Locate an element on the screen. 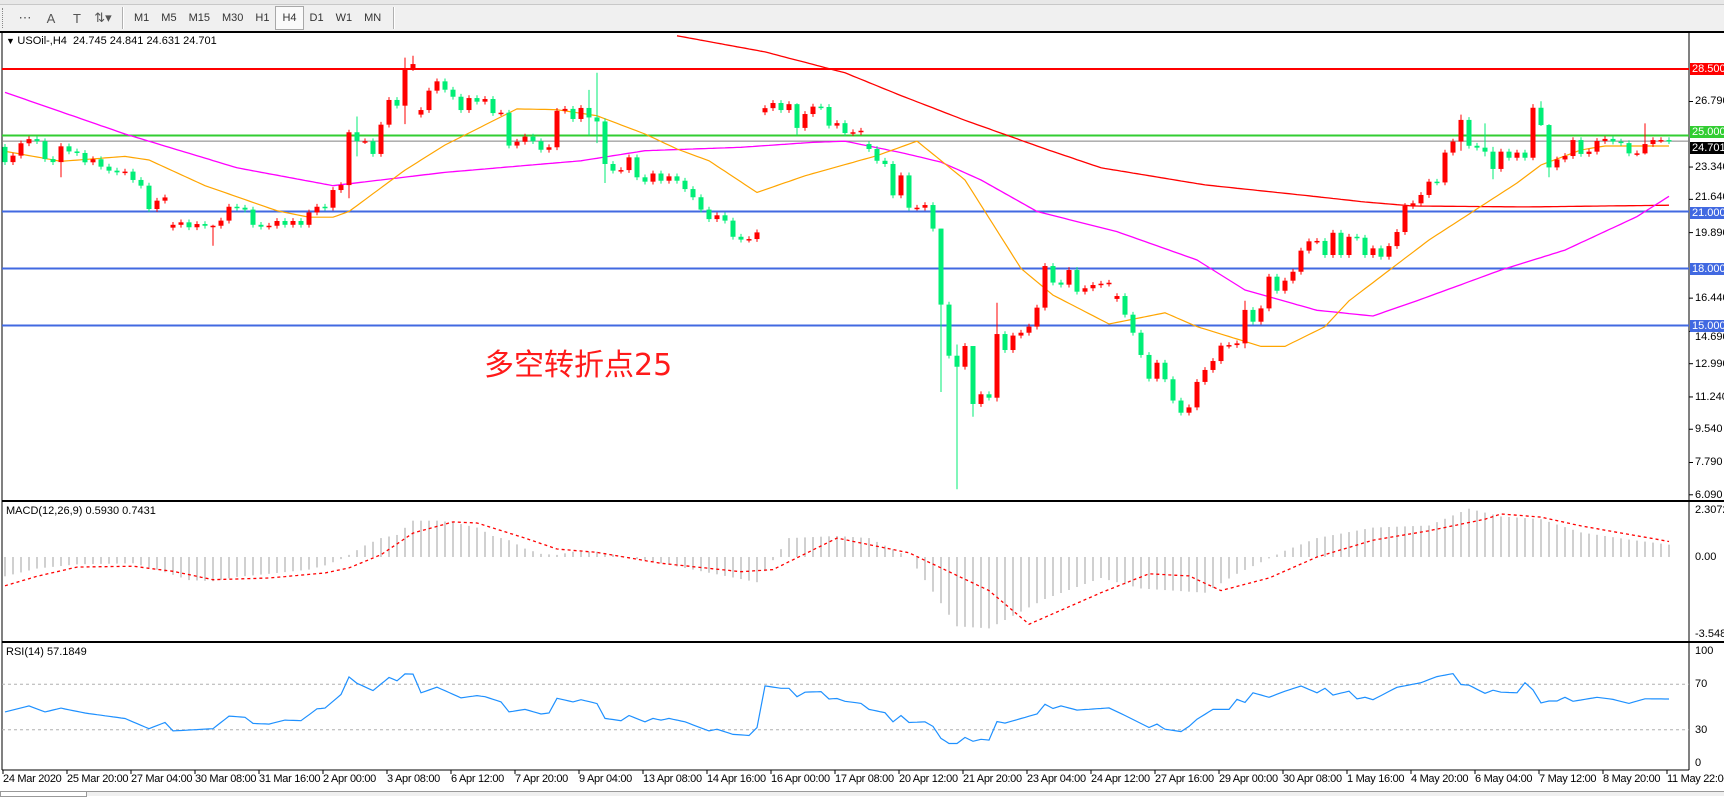  toolbar-grip is located at coordinates (4, 18).